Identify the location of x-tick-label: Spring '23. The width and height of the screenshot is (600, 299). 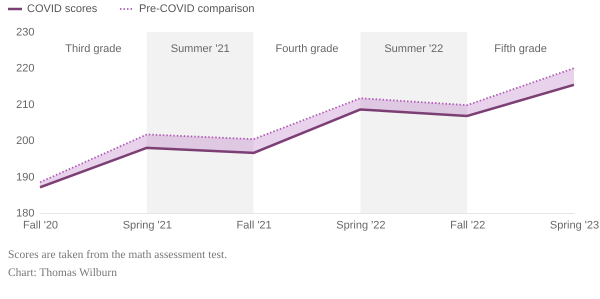
(575, 226).